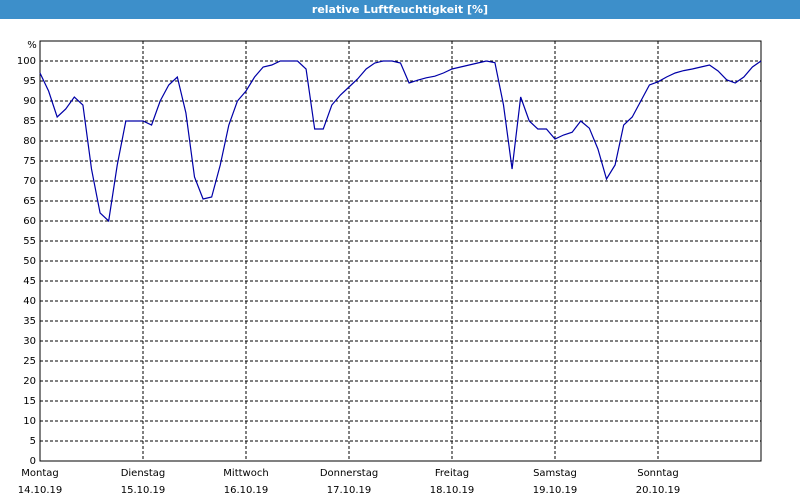  What do you see at coordinates (245, 473) in the screenshot?
I see `x-tick-label: Mittwoch` at bounding box center [245, 473].